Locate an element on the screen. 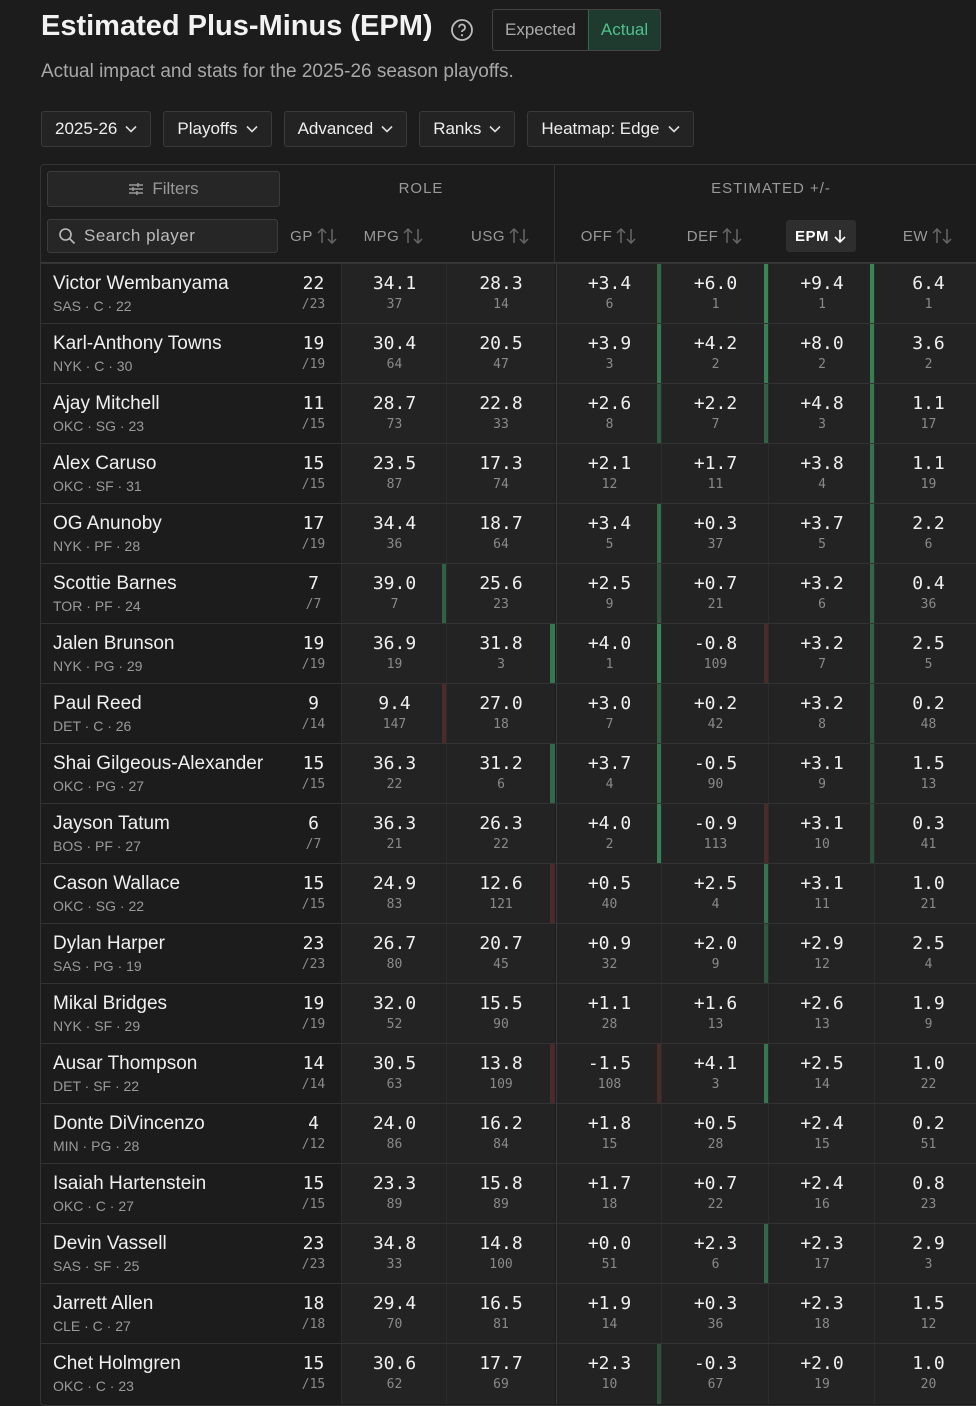 The image size is (976, 1406). divider is located at coordinates (554, 214).